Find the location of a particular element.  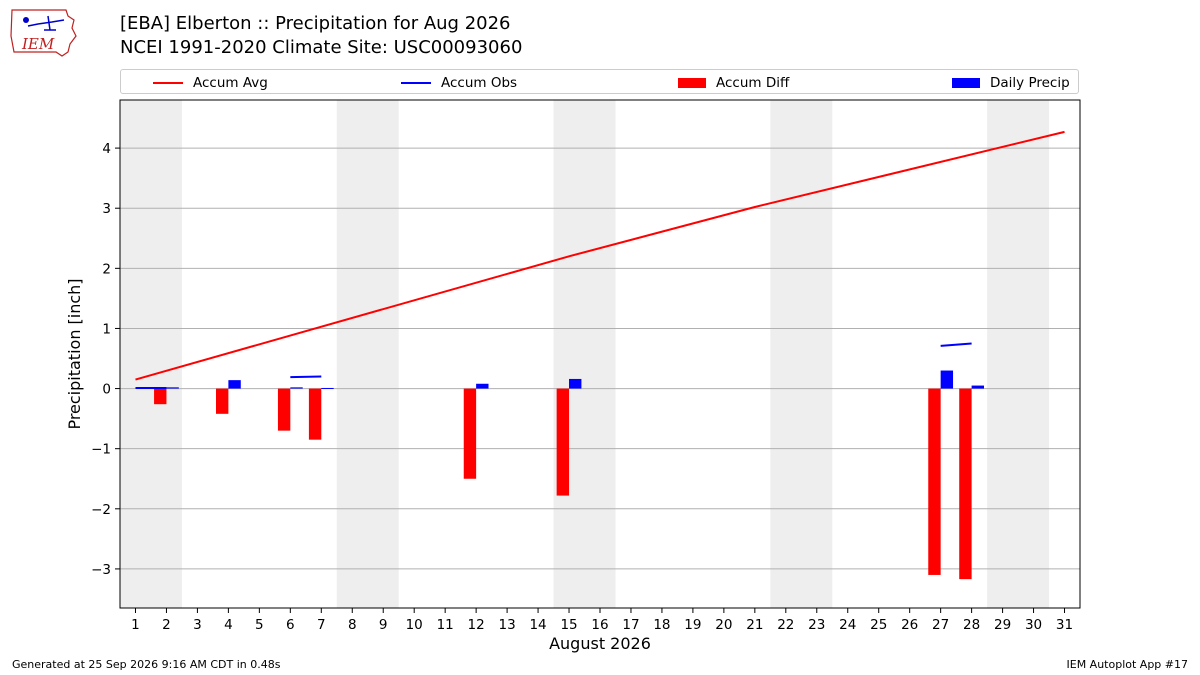

x-tick-label: 21 is located at coordinates (754, 625).